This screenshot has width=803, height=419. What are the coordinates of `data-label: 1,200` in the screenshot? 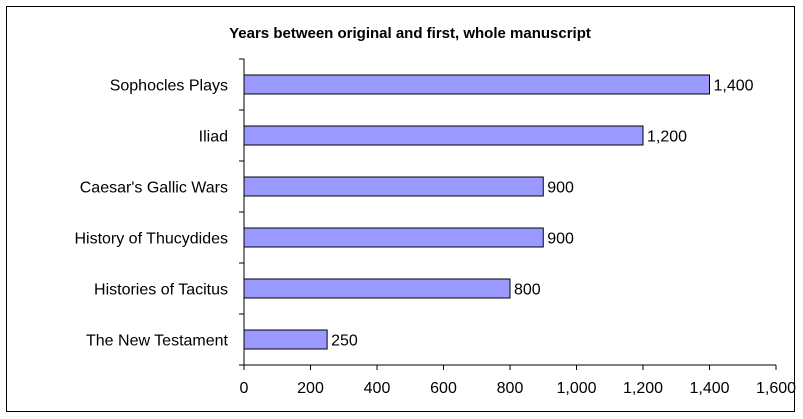 It's located at (667, 137).